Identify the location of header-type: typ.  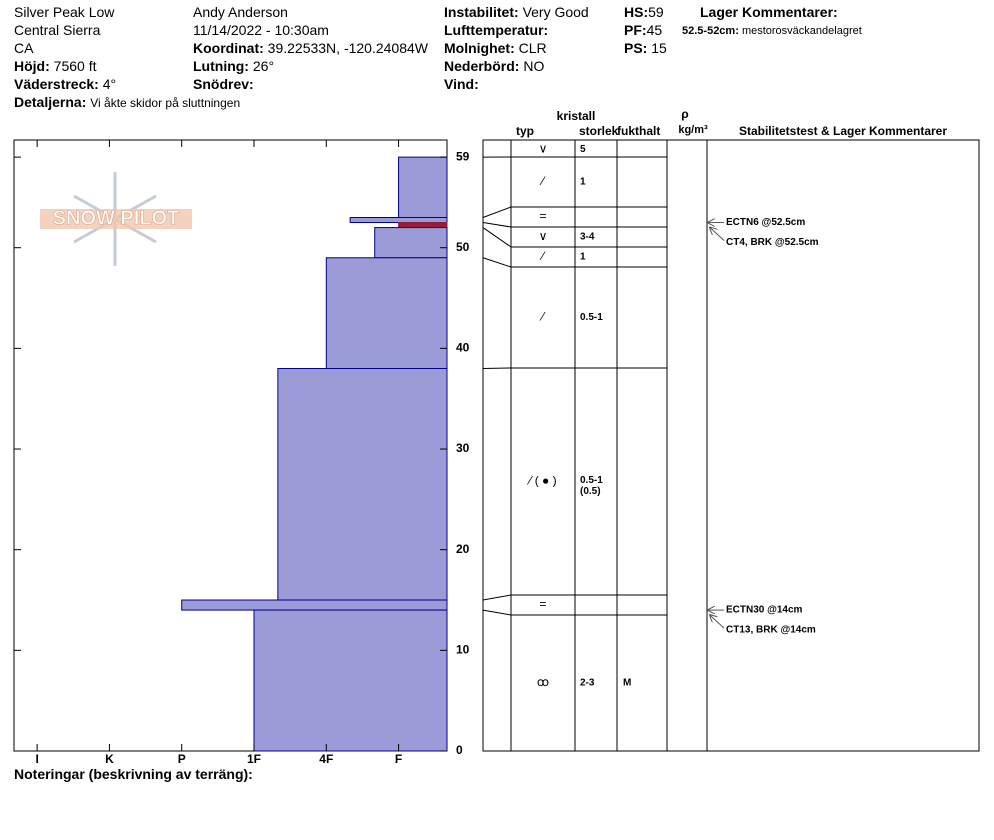
(525, 131).